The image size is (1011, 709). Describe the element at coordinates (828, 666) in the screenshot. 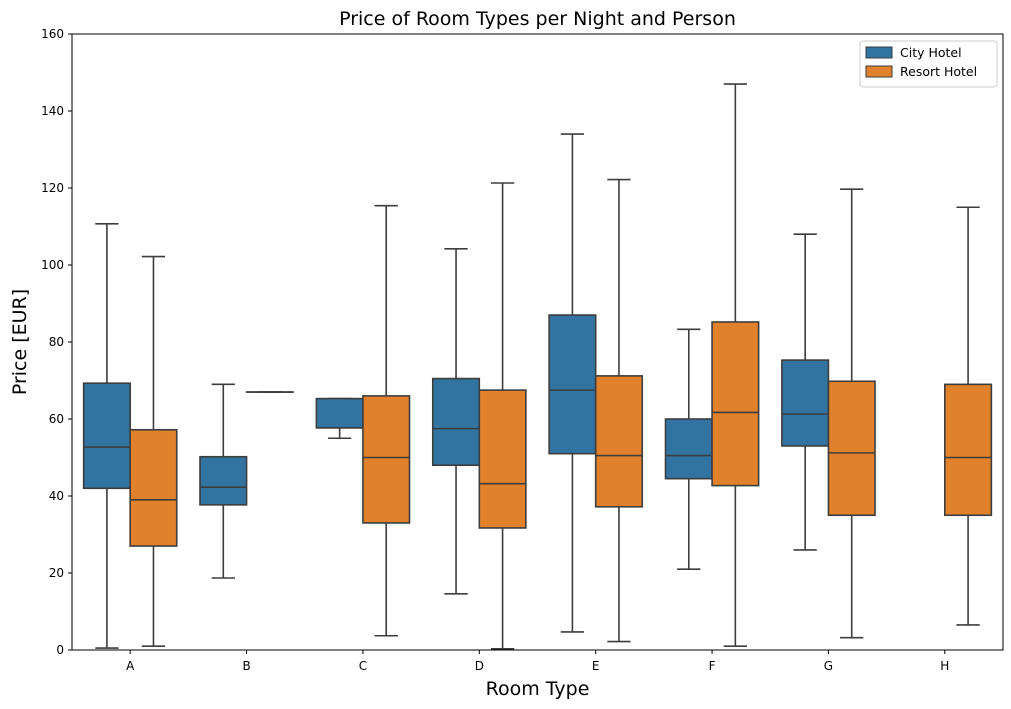

I see `x-tick-label: G` at that location.